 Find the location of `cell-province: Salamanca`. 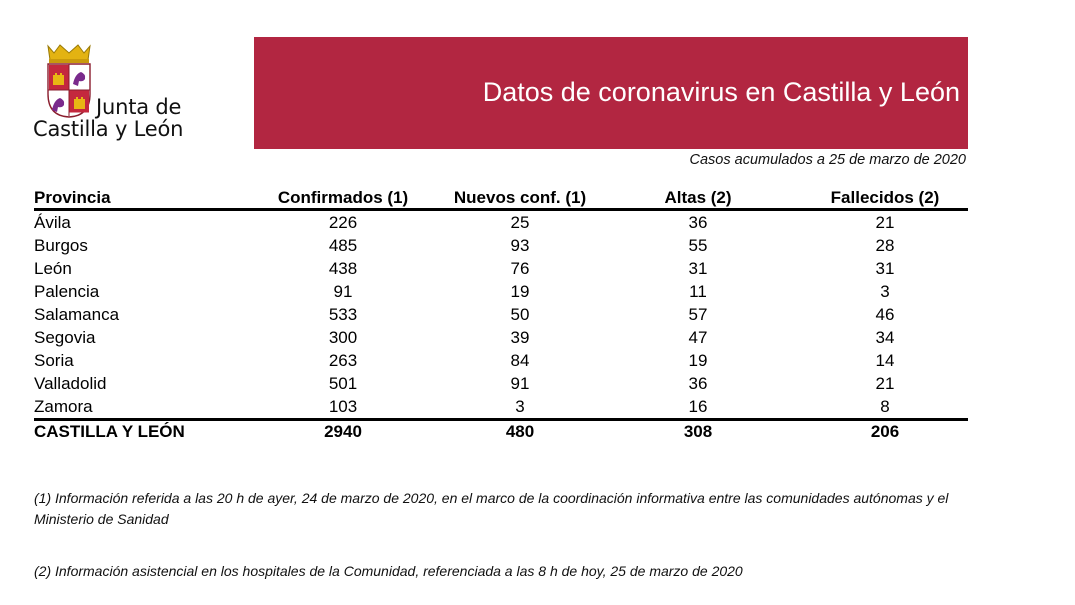

cell-province: Salamanca is located at coordinates (77, 314).